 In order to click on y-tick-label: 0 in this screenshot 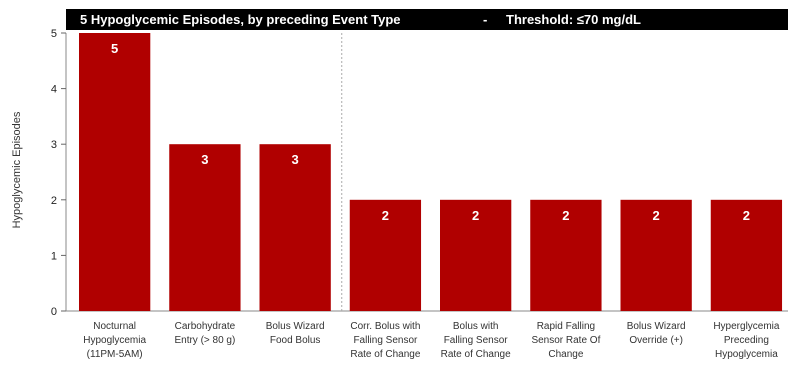, I will do `click(54, 312)`.